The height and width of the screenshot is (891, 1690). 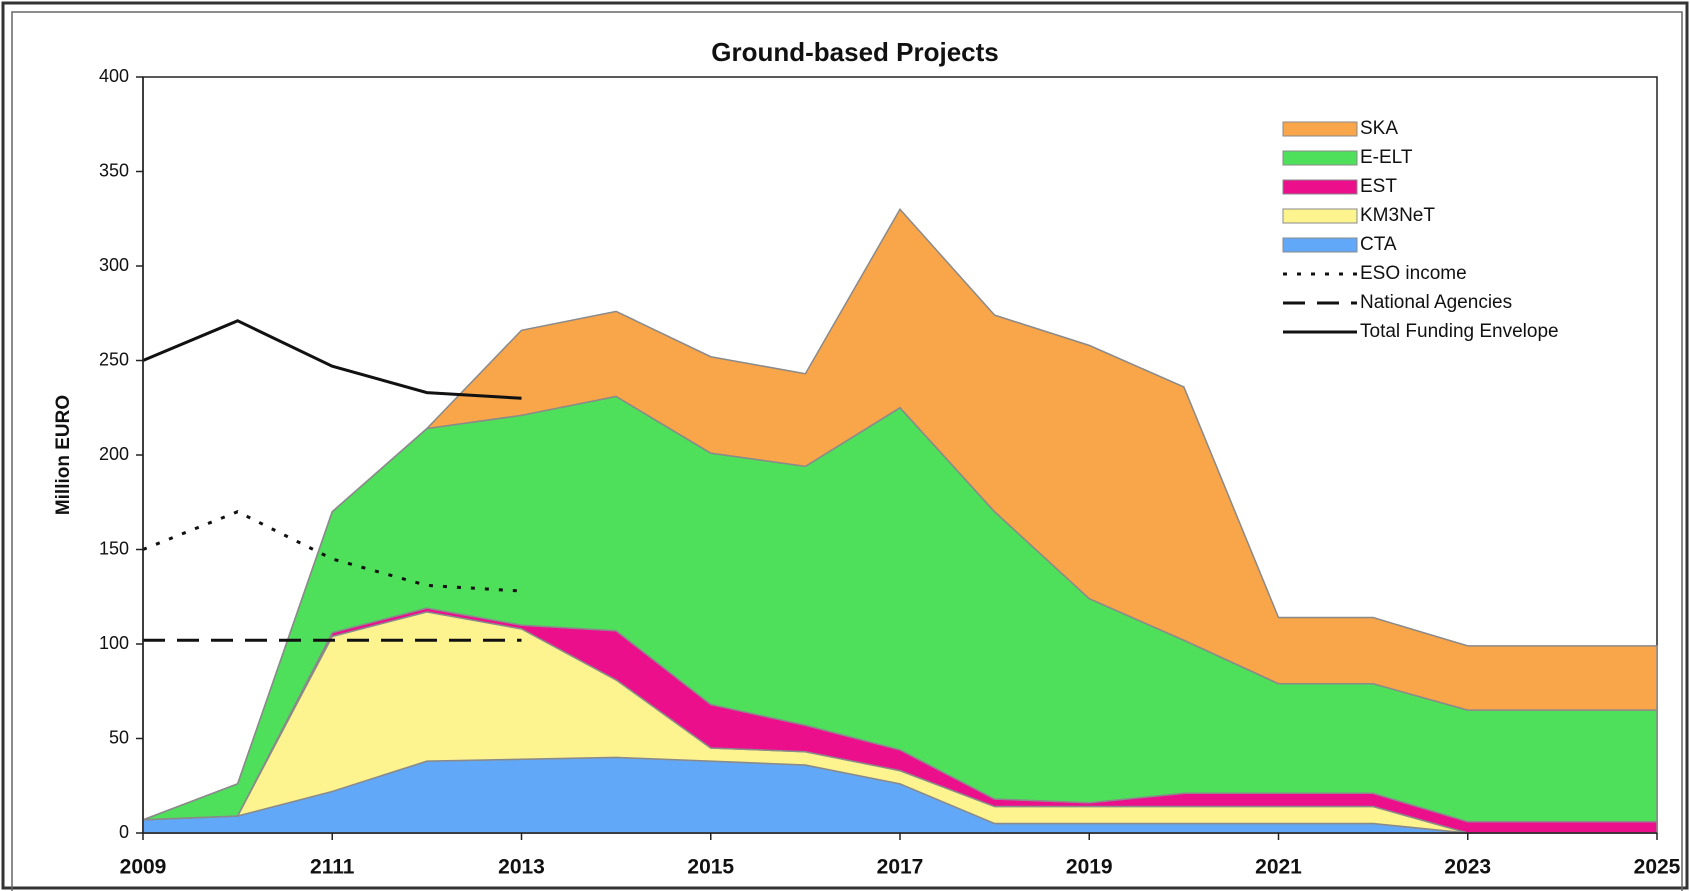 I want to click on legend-label: CTA, so click(x=1378, y=244).